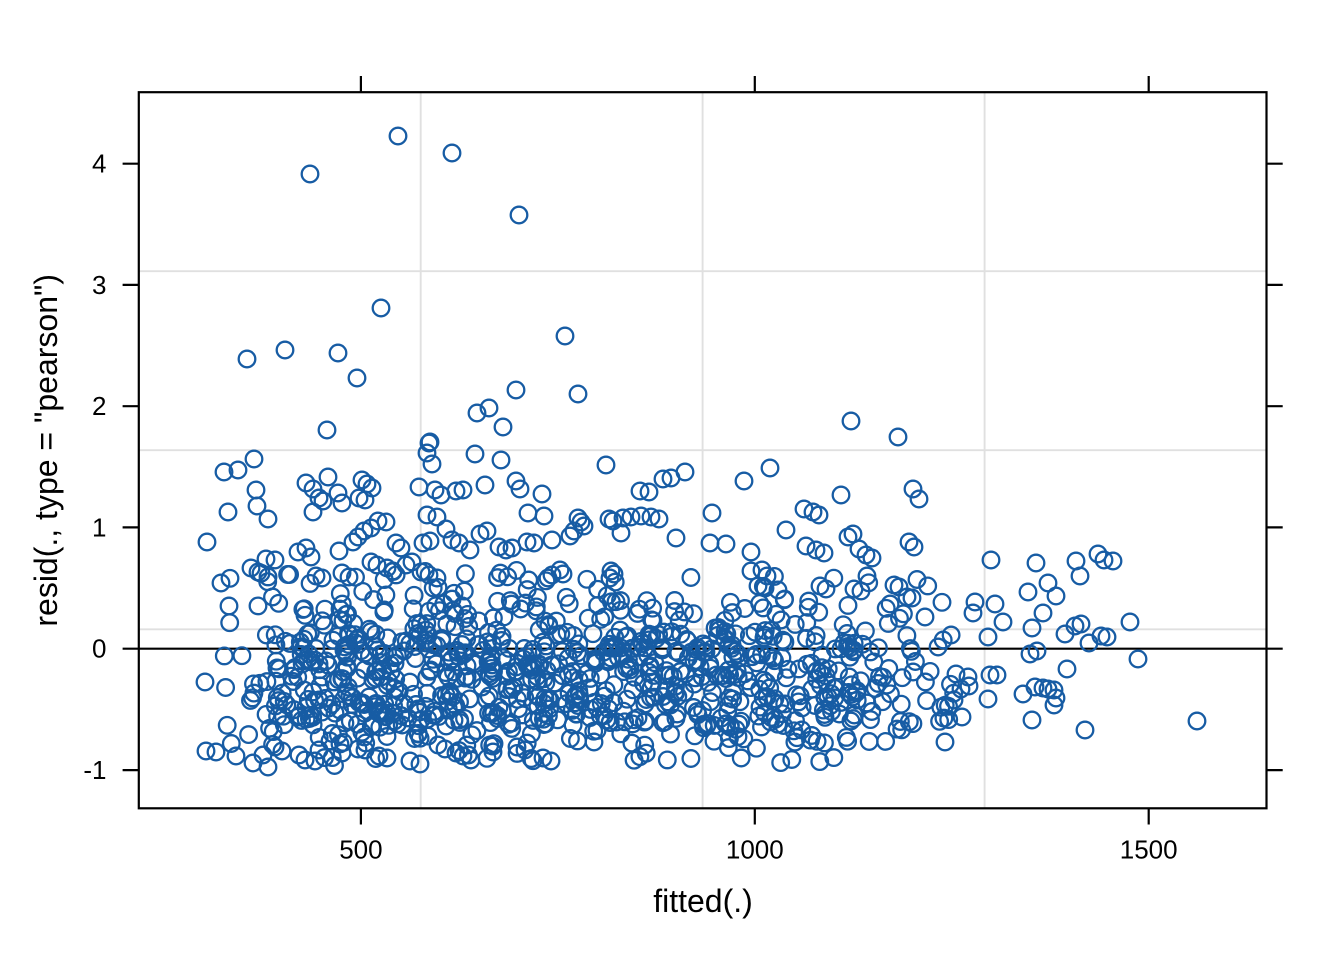  Describe the element at coordinates (99, 527) in the screenshot. I see `svg-text: 1` at that location.